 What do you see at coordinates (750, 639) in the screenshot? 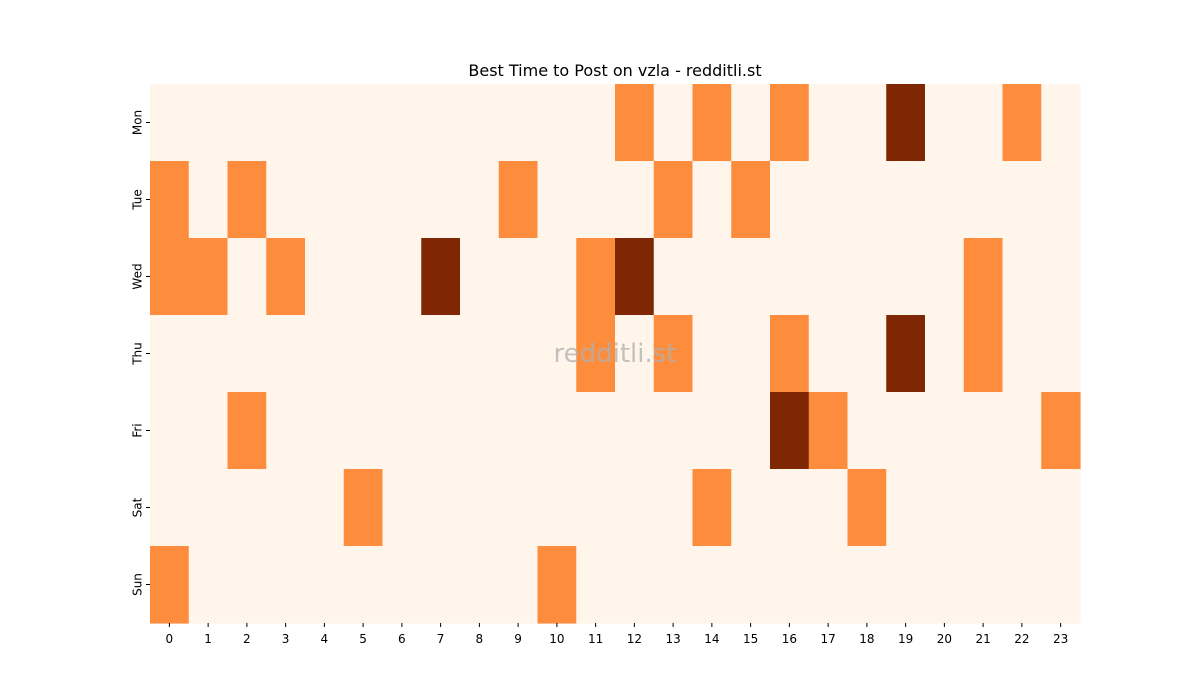
I see `x-tick-label: 15` at bounding box center [750, 639].